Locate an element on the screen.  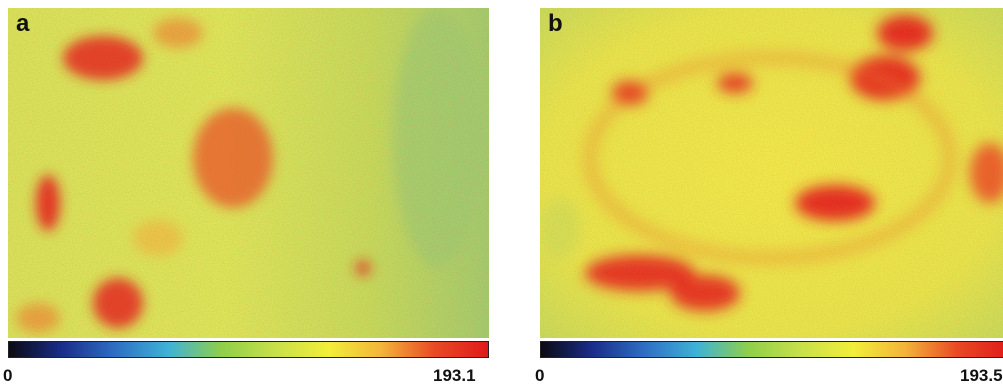
colorbar-a is located at coordinates (248, 349).